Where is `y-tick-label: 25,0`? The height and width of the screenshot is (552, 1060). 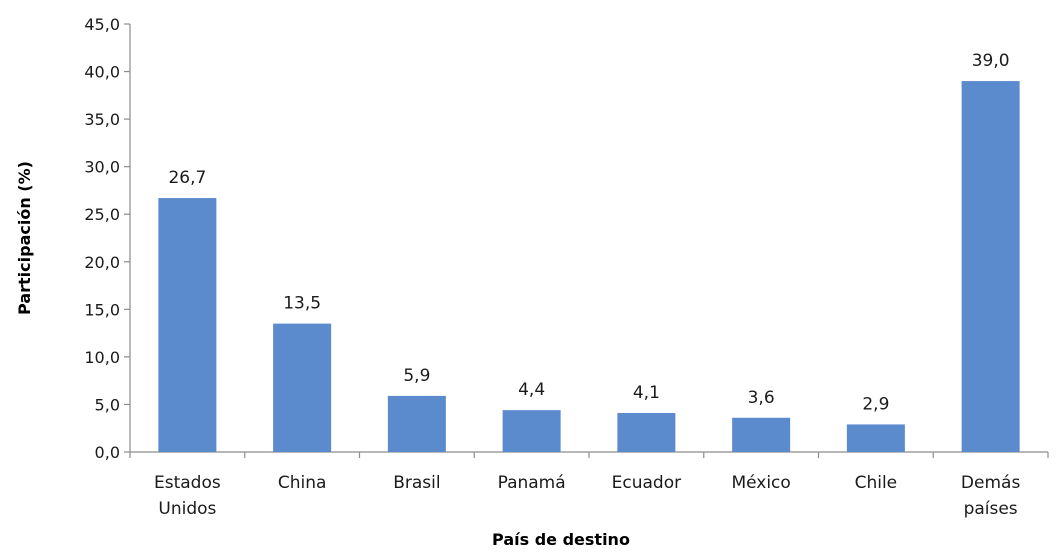
y-tick-label: 25,0 is located at coordinates (102, 214).